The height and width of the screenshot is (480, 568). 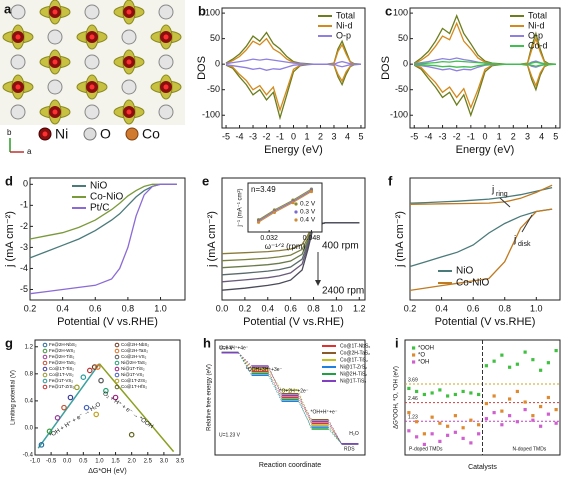 What do you see at coordinates (24, 289) in the screenshot?
I see `y-tick-label: -5` at bounding box center [24, 289].